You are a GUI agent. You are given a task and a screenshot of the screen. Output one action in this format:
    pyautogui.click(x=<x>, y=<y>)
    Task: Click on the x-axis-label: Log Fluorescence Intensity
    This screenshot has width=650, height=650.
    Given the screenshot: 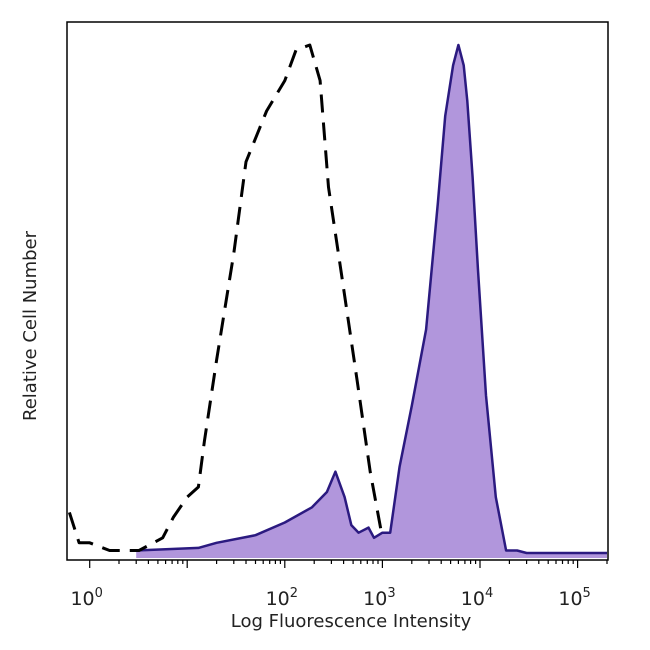 What is the action you would take?
    pyautogui.click(x=351, y=621)
    